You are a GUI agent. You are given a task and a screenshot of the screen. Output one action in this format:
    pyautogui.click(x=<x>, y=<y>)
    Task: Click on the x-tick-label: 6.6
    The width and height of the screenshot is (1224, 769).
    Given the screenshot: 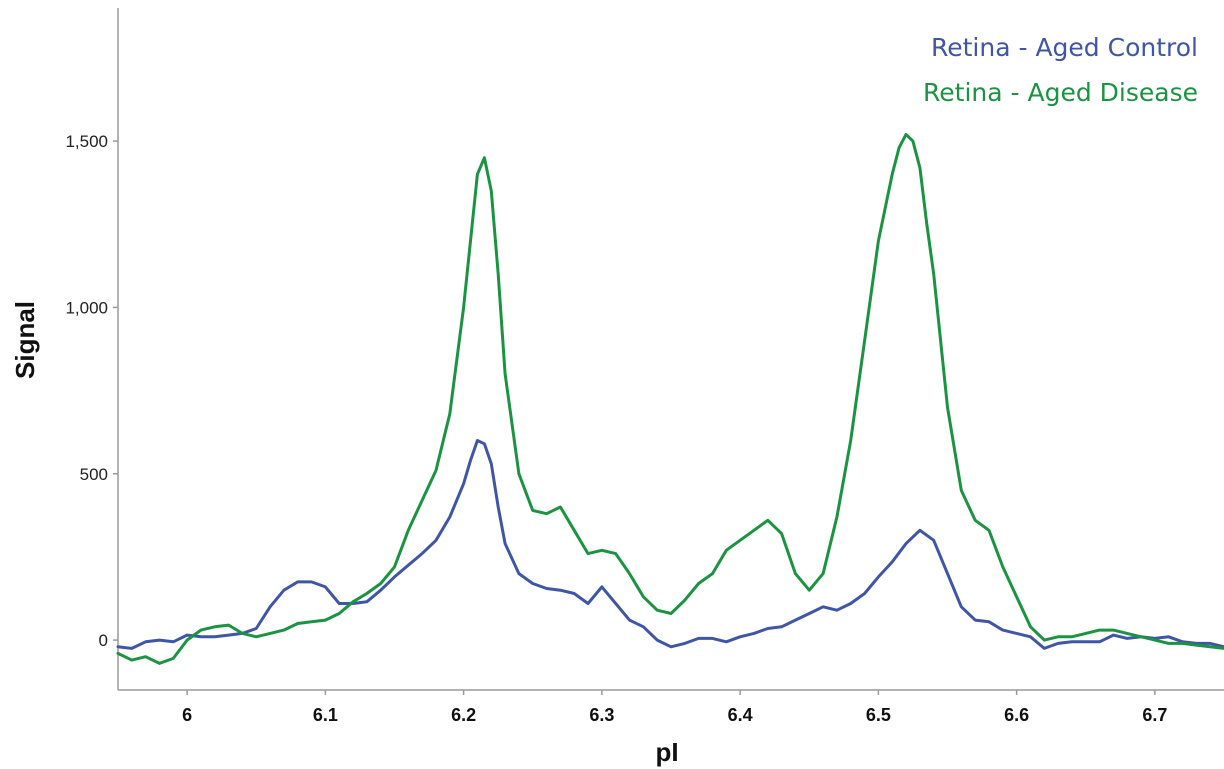 What is the action you would take?
    pyautogui.click(x=1016, y=715)
    